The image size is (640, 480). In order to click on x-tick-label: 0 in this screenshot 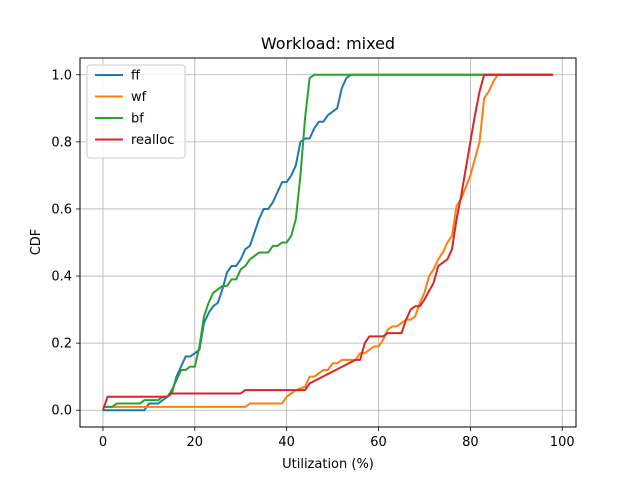, I will do `click(103, 442)`.